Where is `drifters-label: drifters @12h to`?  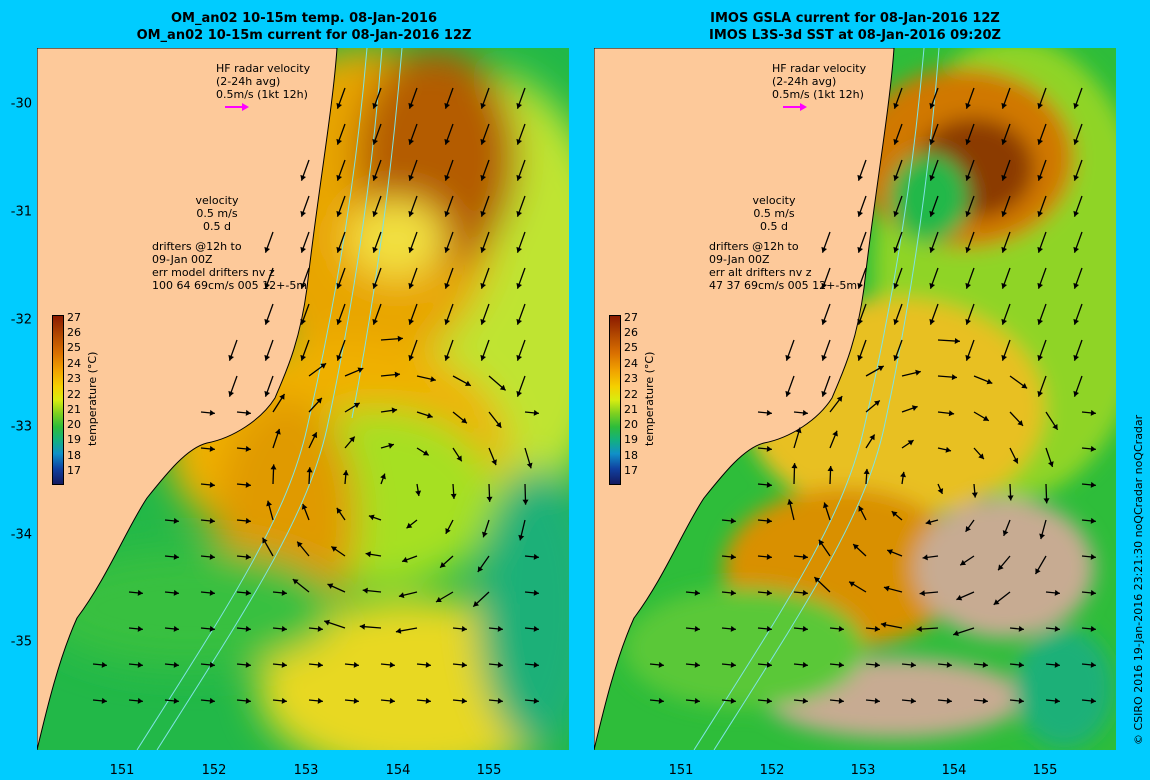
drifters-label: drifters @12h to is located at coordinates (754, 246).